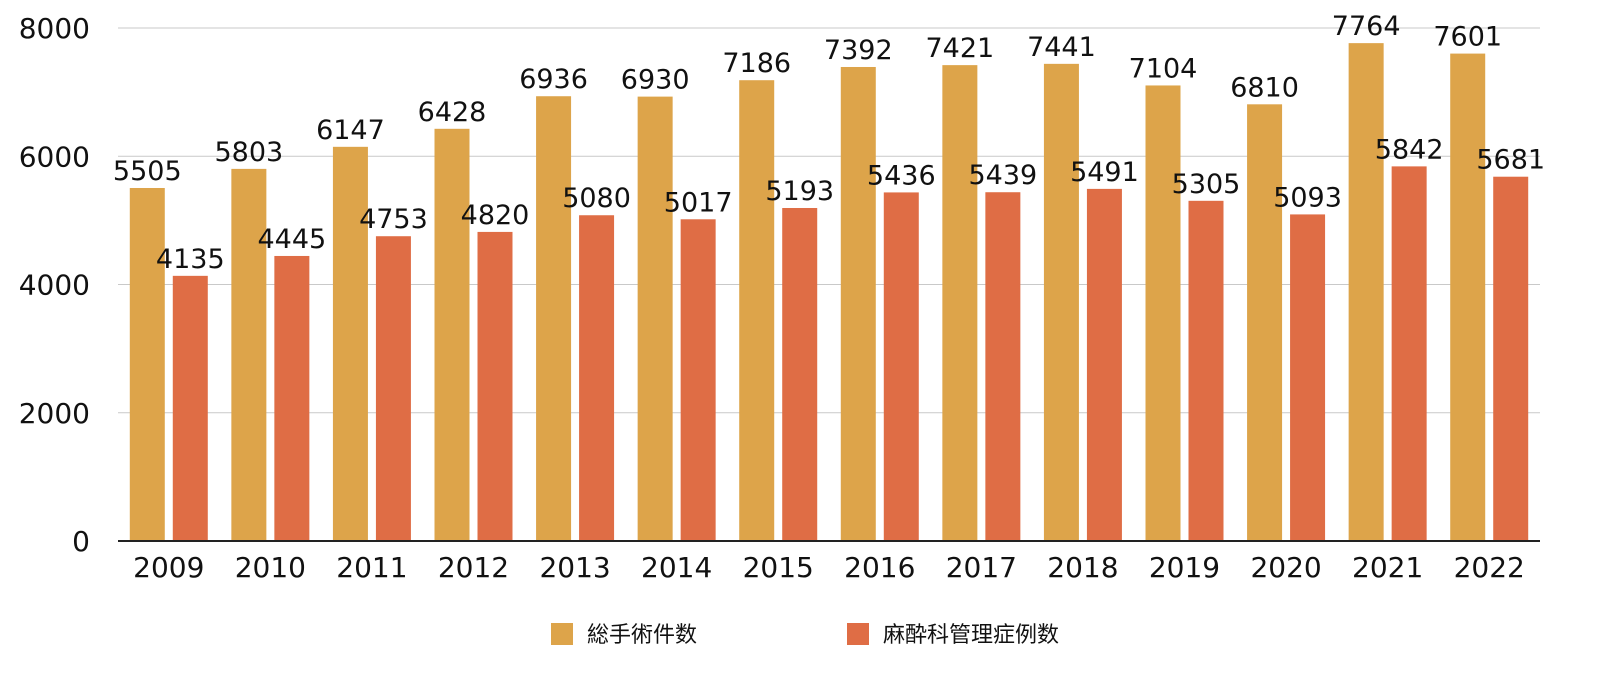 The width and height of the screenshot is (1600, 680). What do you see at coordinates (452, 112) in the screenshot?
I see `data-label-total-surgeries: 6428` at bounding box center [452, 112].